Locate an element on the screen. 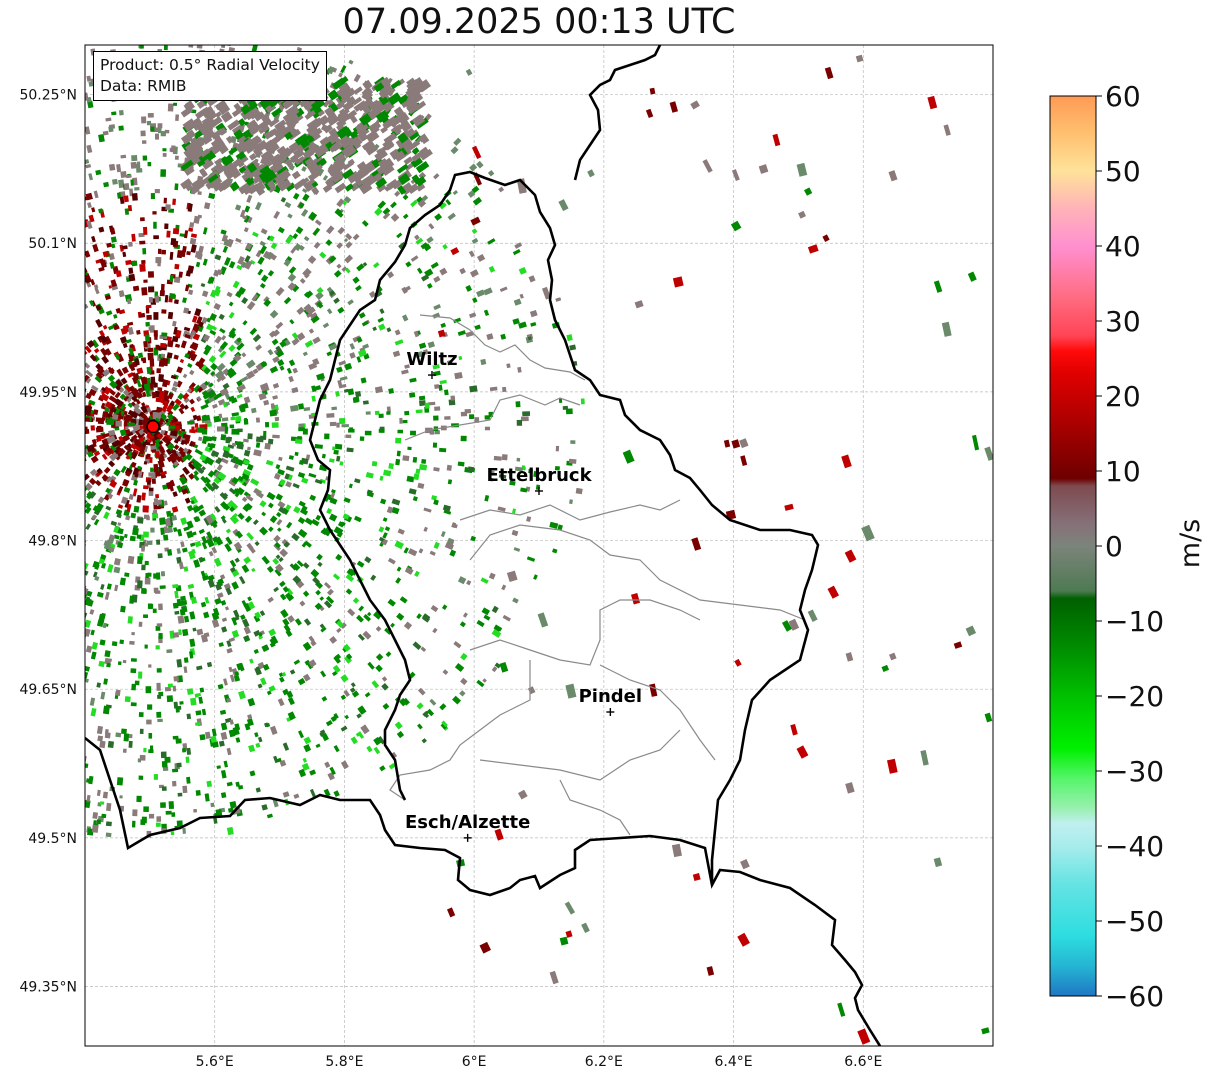  city-wiltz: Wiltz is located at coordinates (432, 364).